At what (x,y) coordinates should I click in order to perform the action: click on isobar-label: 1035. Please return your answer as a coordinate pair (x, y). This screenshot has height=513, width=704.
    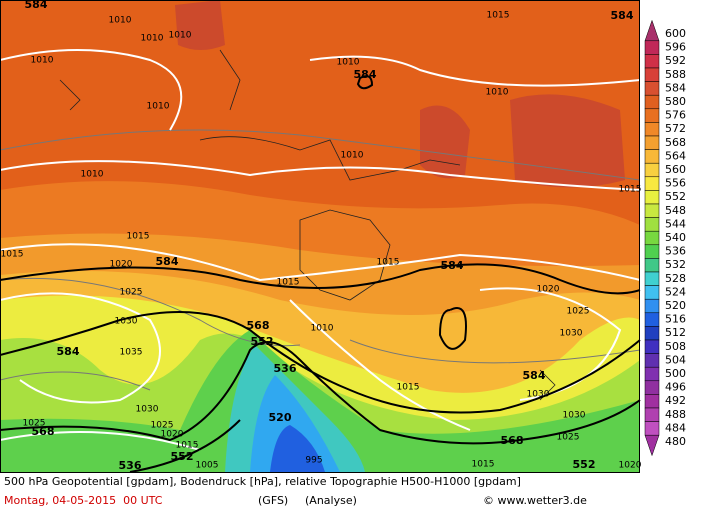
    Looking at the image, I should click on (131, 353).